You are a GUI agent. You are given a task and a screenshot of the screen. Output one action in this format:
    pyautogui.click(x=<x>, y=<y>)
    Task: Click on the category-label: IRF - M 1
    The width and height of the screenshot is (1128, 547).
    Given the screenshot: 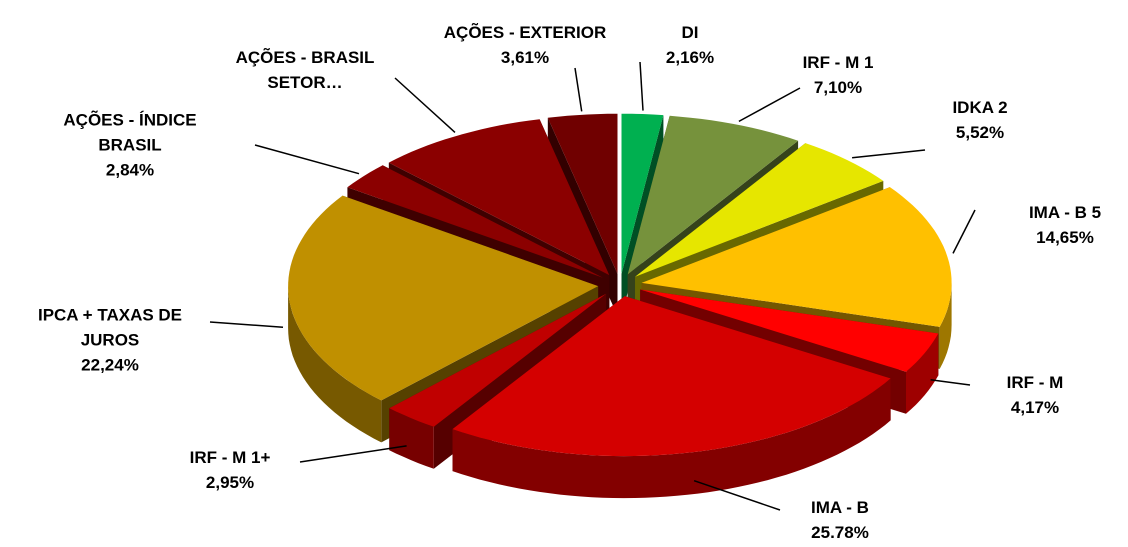 What is the action you would take?
    pyautogui.click(x=838, y=62)
    